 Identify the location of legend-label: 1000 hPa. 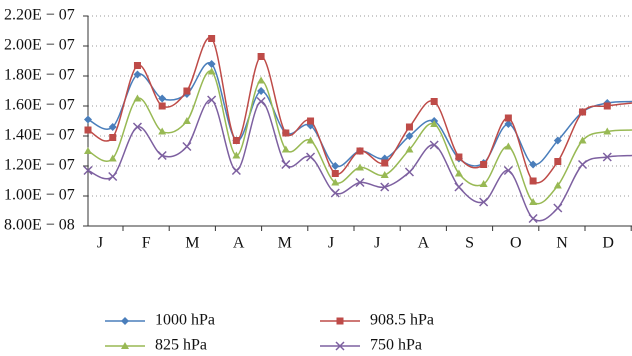
(185, 320).